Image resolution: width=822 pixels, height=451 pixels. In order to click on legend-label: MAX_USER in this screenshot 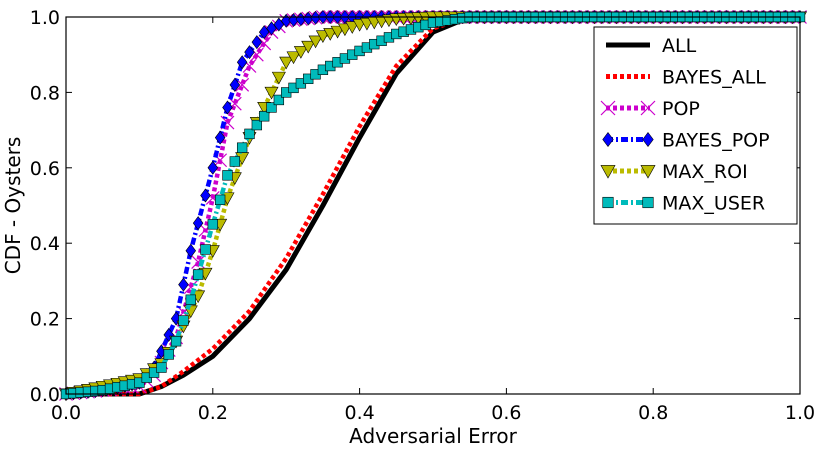, I will do `click(713, 204)`.